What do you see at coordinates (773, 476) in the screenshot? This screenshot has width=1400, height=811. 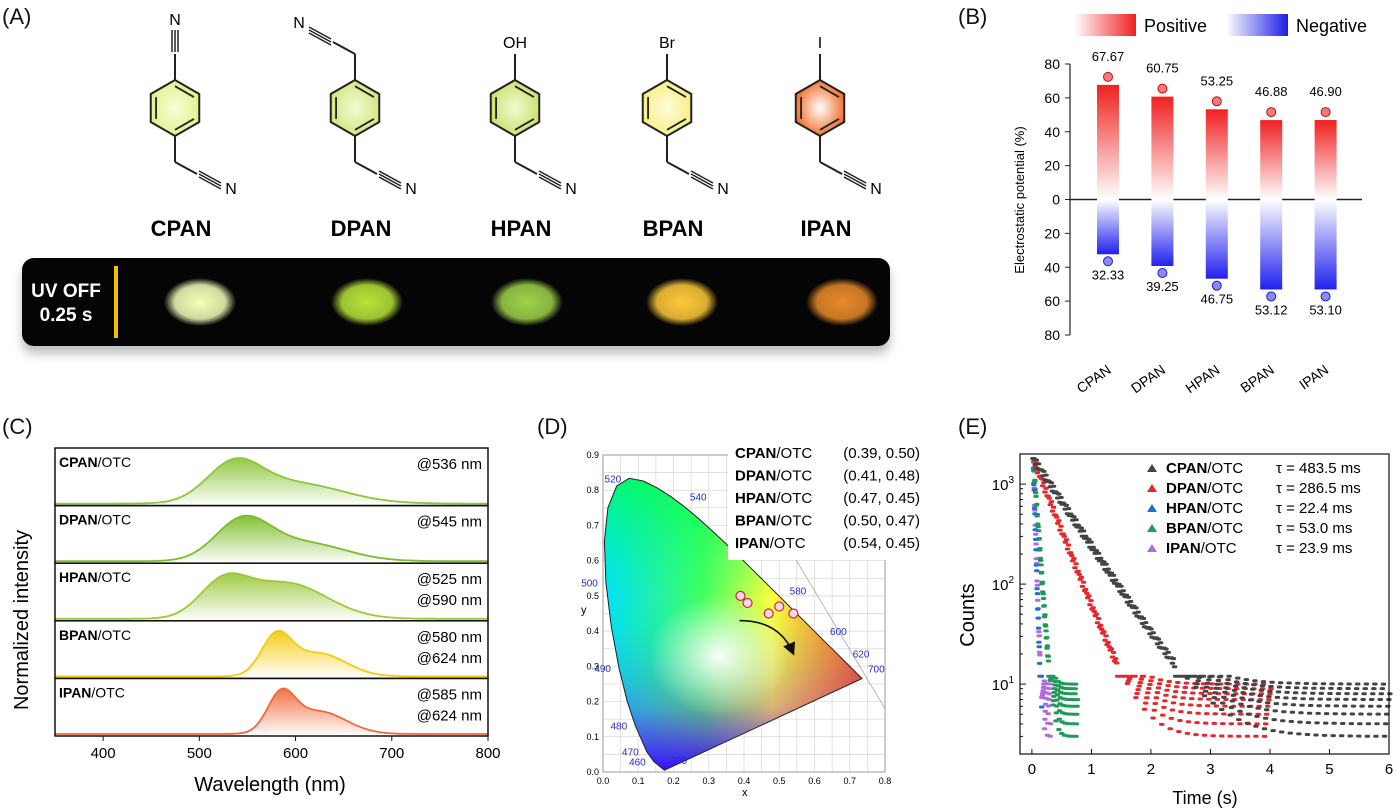 I see `legend-entry-dpan: DPAN/OTC` at bounding box center [773, 476].